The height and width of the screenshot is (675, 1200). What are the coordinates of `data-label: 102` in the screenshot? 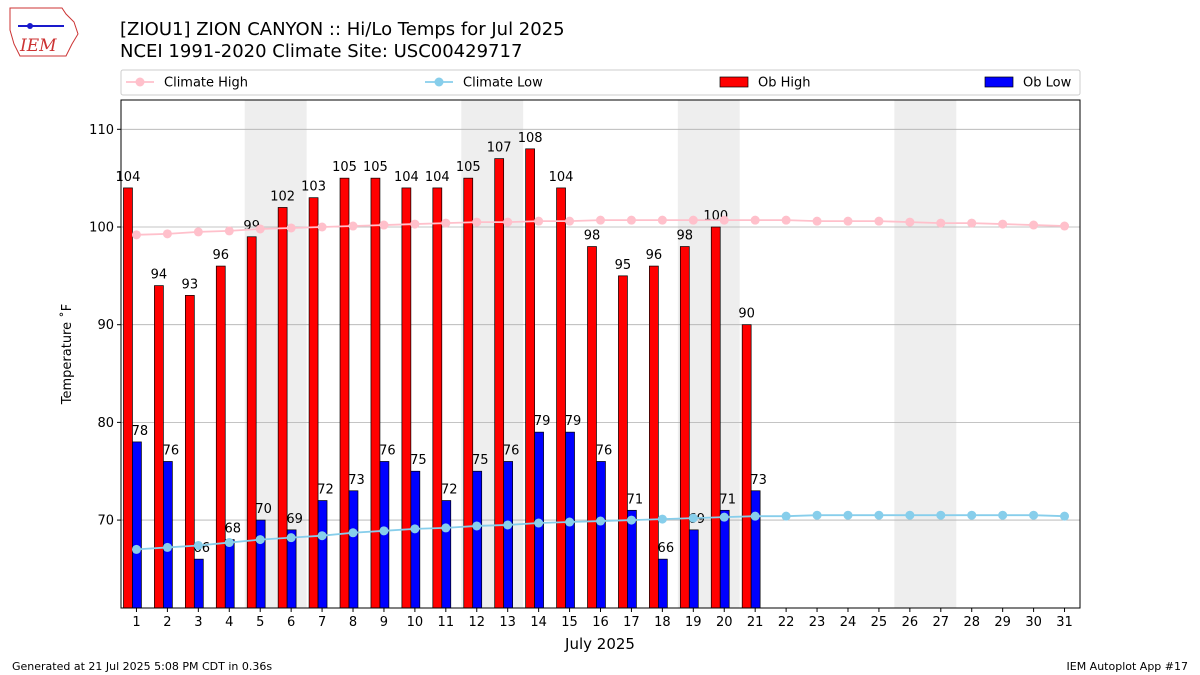 It's located at (282, 196).